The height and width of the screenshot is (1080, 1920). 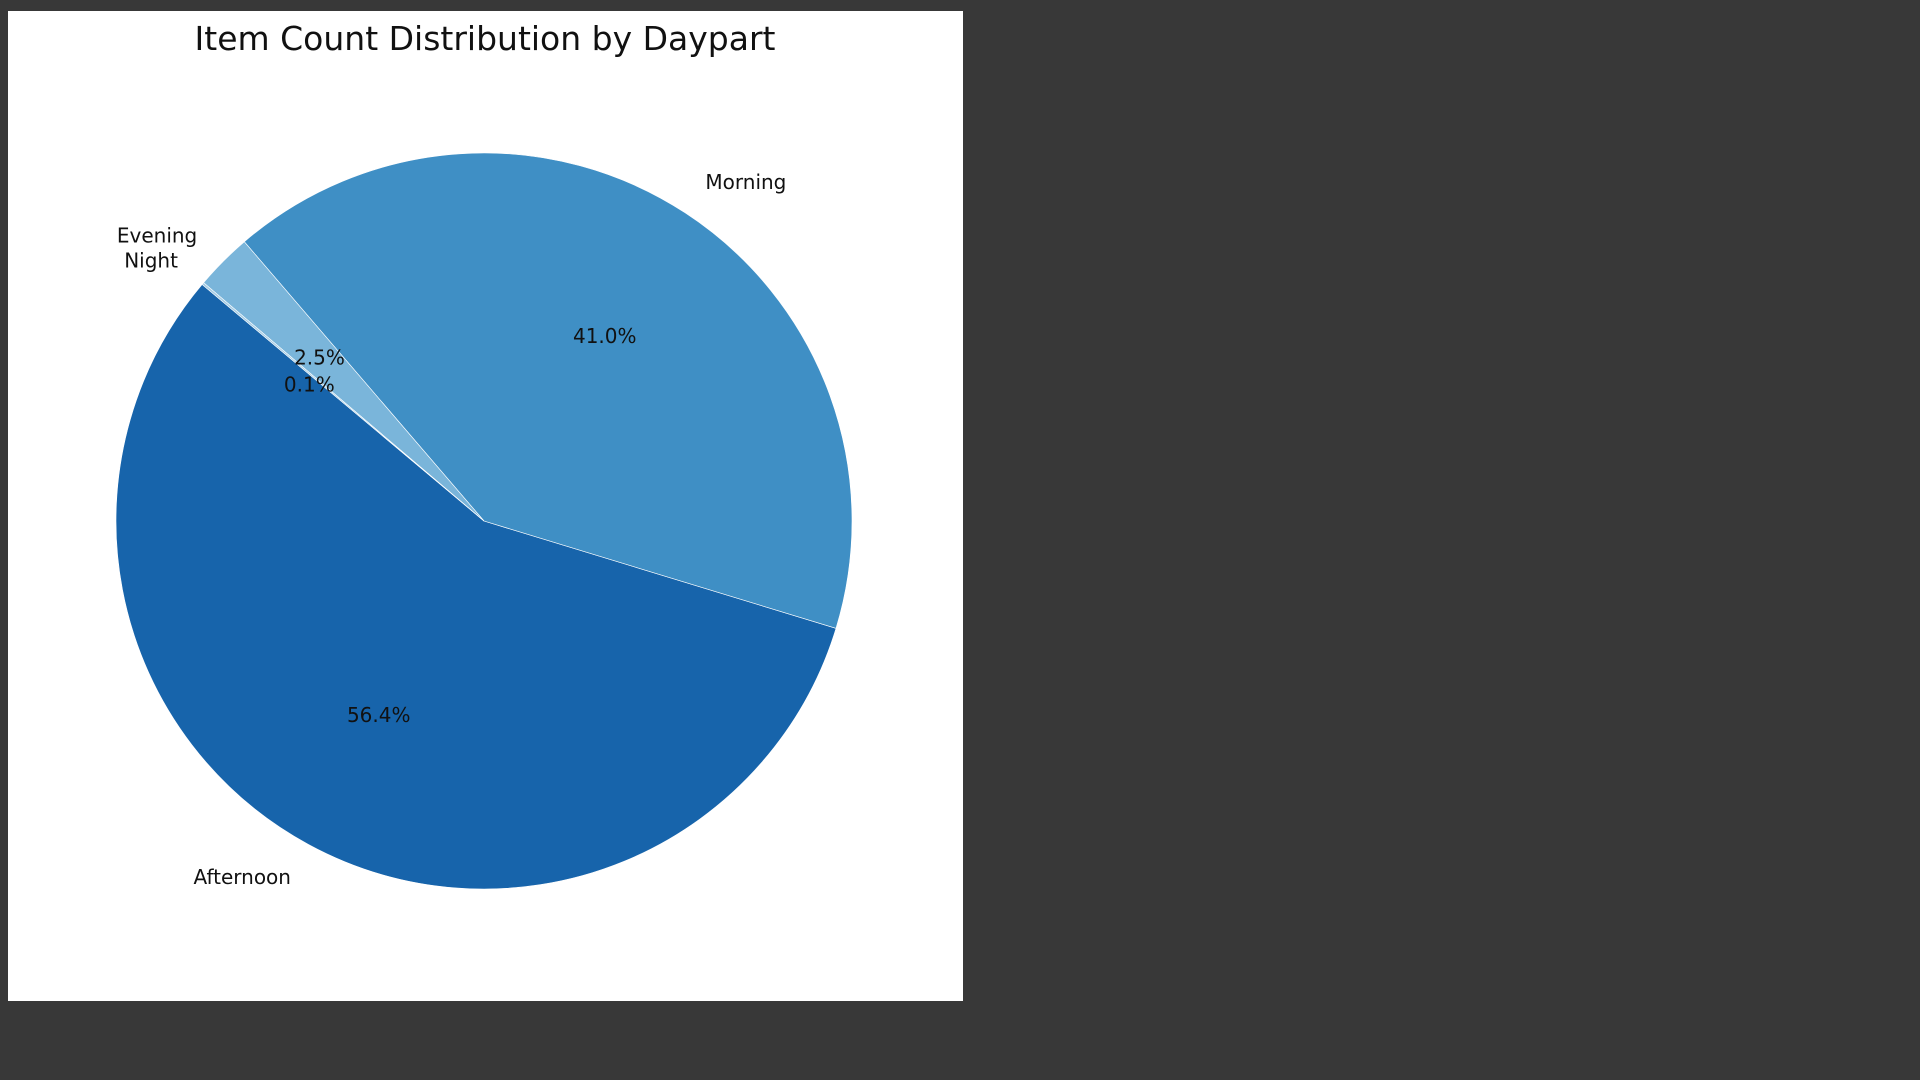 What do you see at coordinates (485, 38) in the screenshot?
I see `chart-title: Item Count Distribution by Daypart` at bounding box center [485, 38].